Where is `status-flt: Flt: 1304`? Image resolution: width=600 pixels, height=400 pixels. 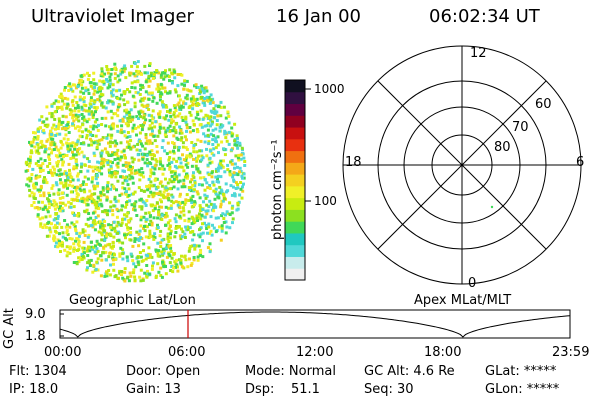
status-flt: Flt: 1304 is located at coordinates (38, 371).